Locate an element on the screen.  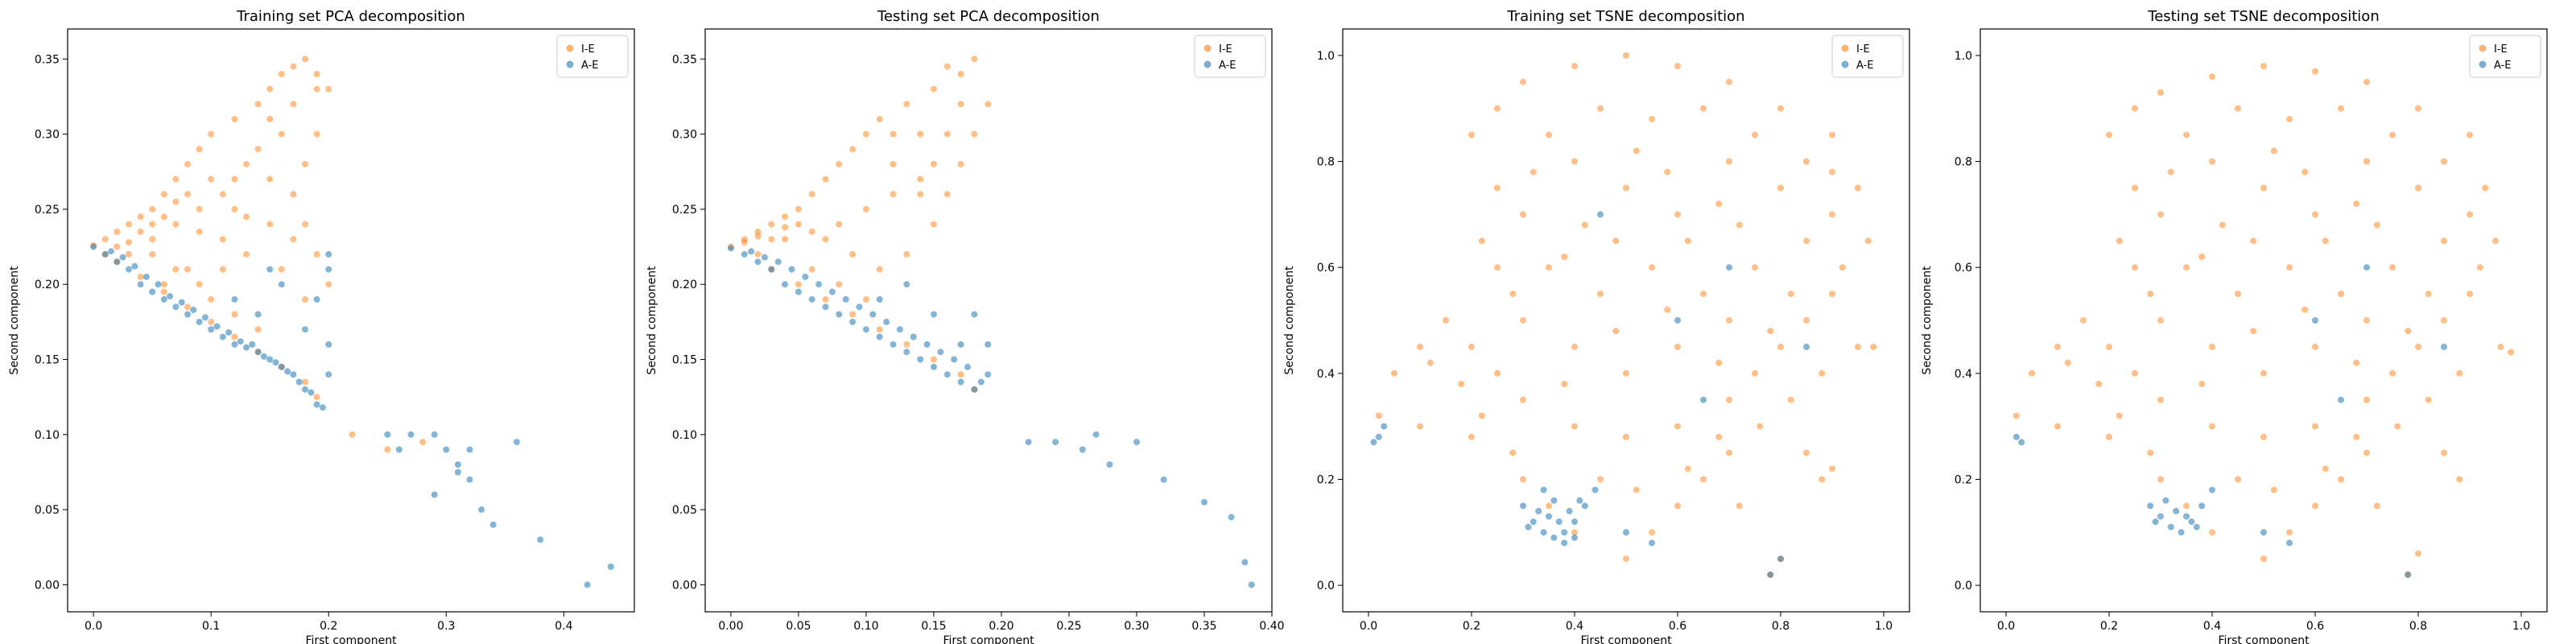
x-tick-label: 0.2 is located at coordinates (2109, 626).